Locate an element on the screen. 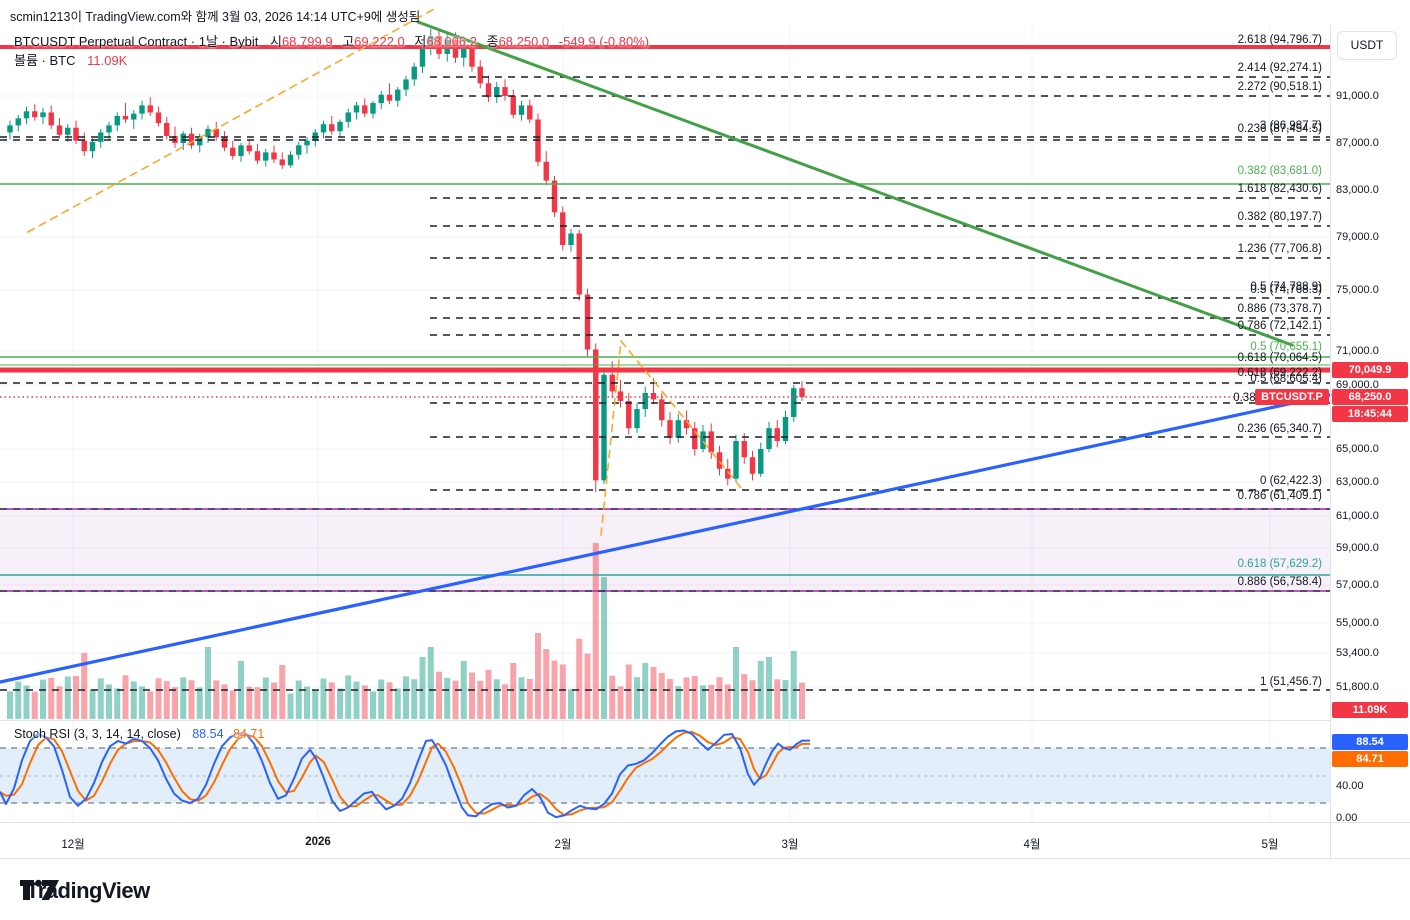 This screenshot has height=920, width=1410. footer-separator is located at coordinates (705, 858).